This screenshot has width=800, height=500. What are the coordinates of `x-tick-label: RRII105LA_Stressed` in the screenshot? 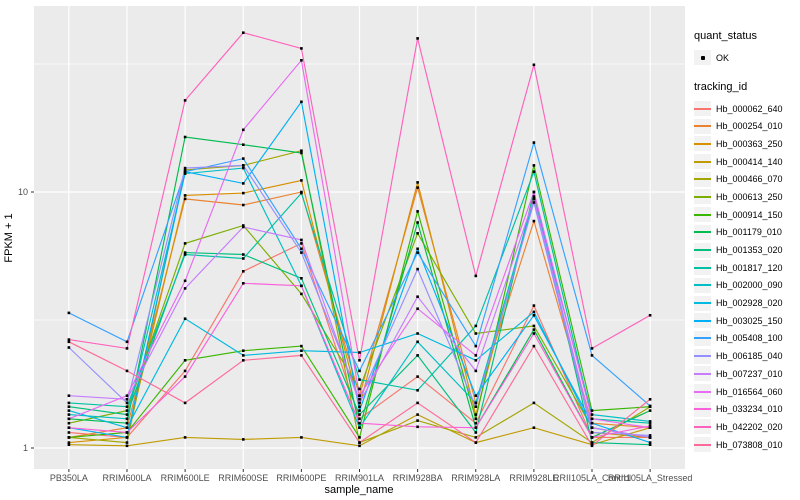 It's located at (650, 478).